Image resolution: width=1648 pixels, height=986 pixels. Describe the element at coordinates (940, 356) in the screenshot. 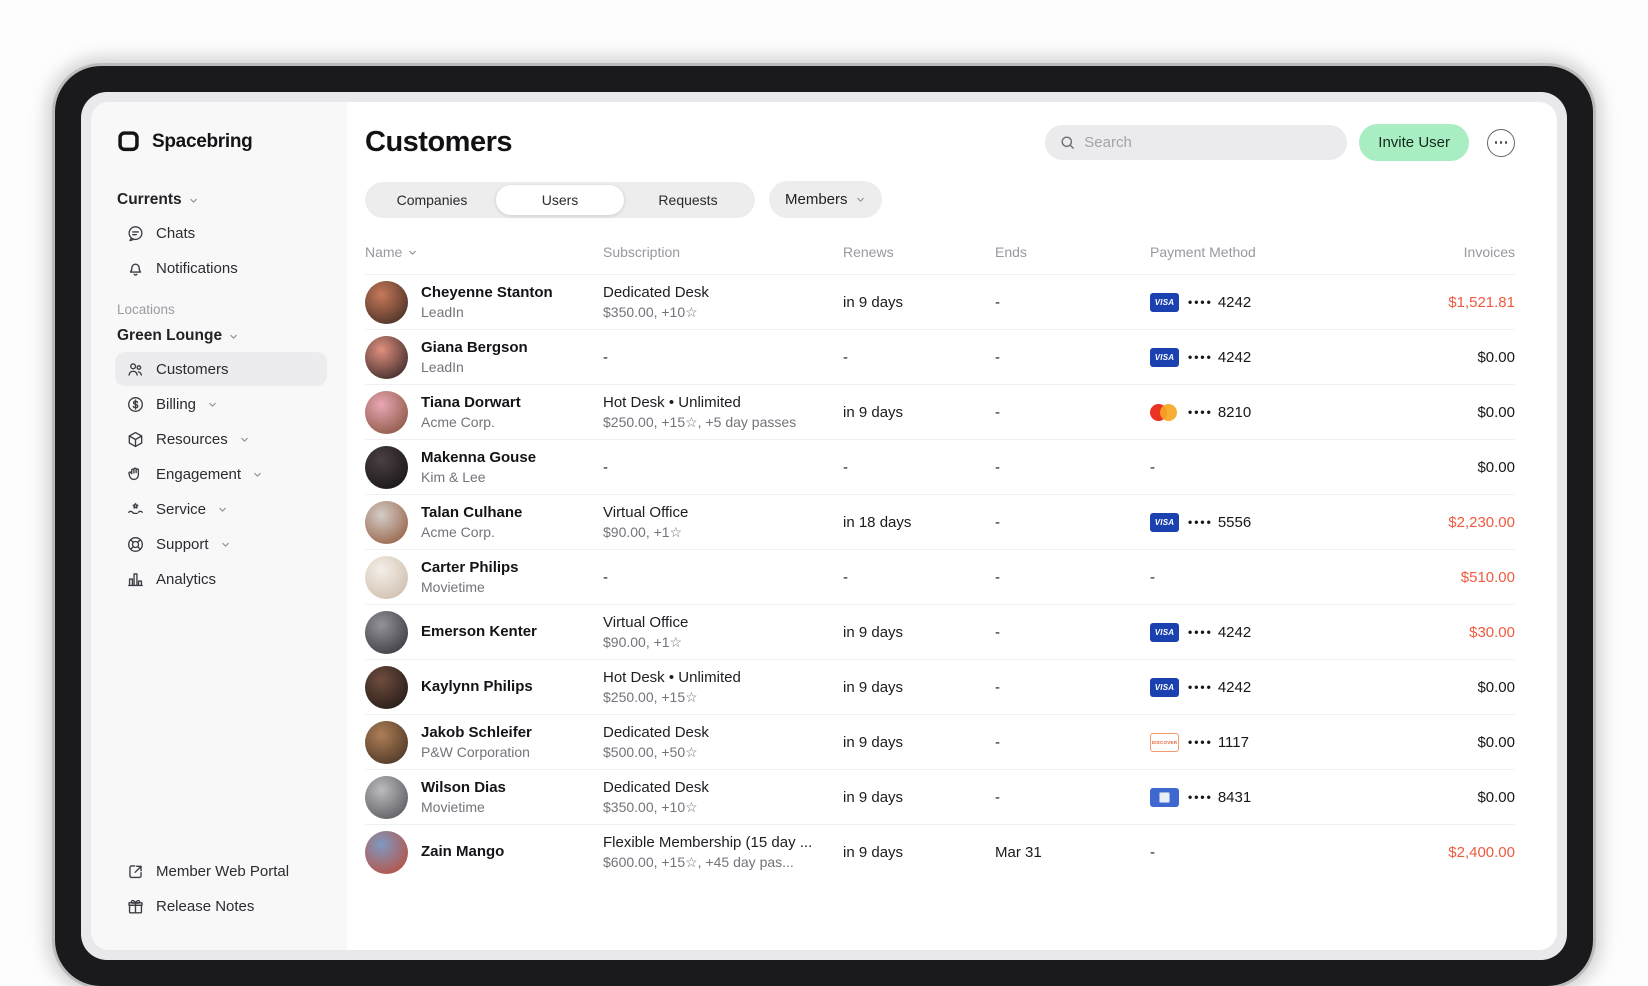

I see `table-row: Giana Bergson LeadIn - - - VISA •••• 4242 $0.00` at that location.